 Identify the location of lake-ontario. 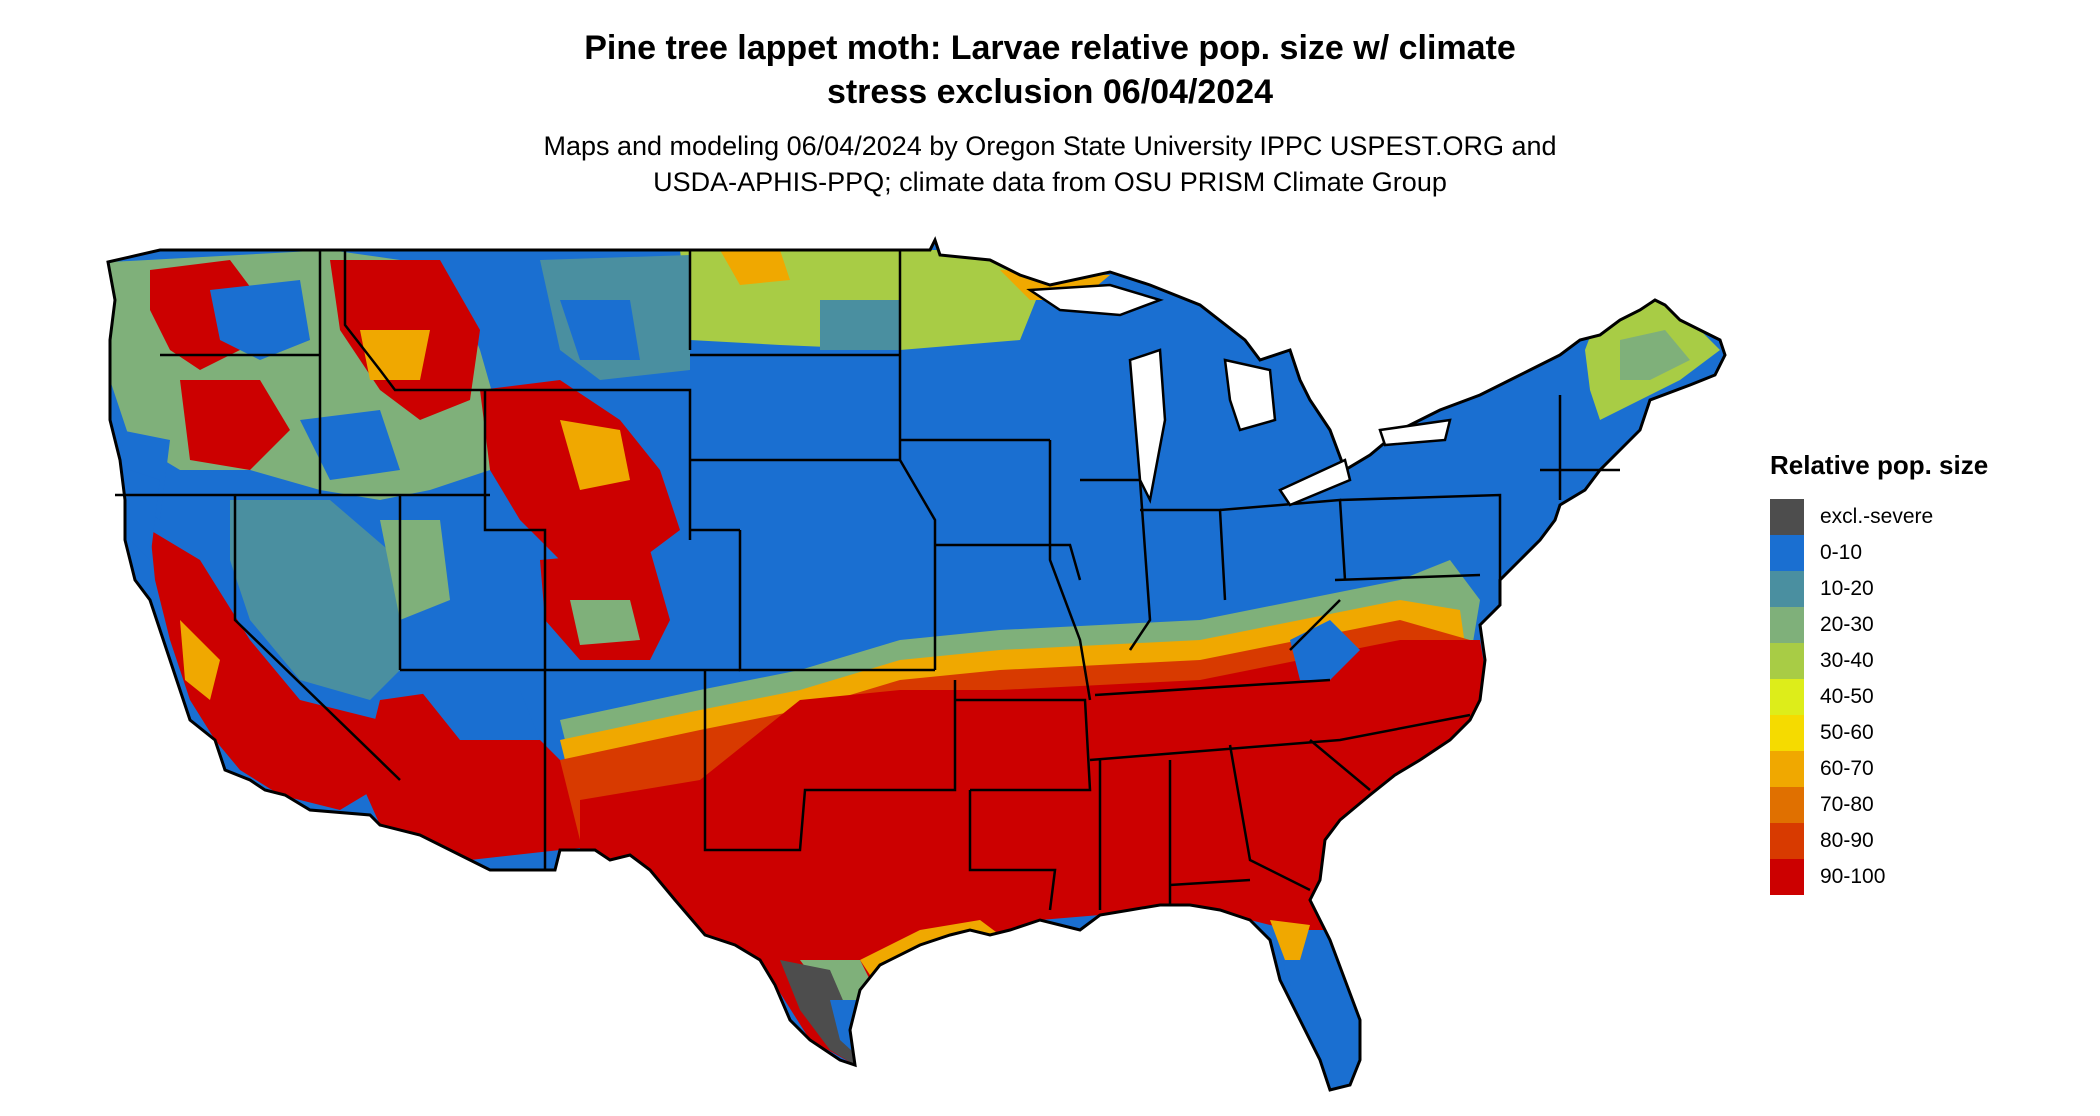
(1415, 432).